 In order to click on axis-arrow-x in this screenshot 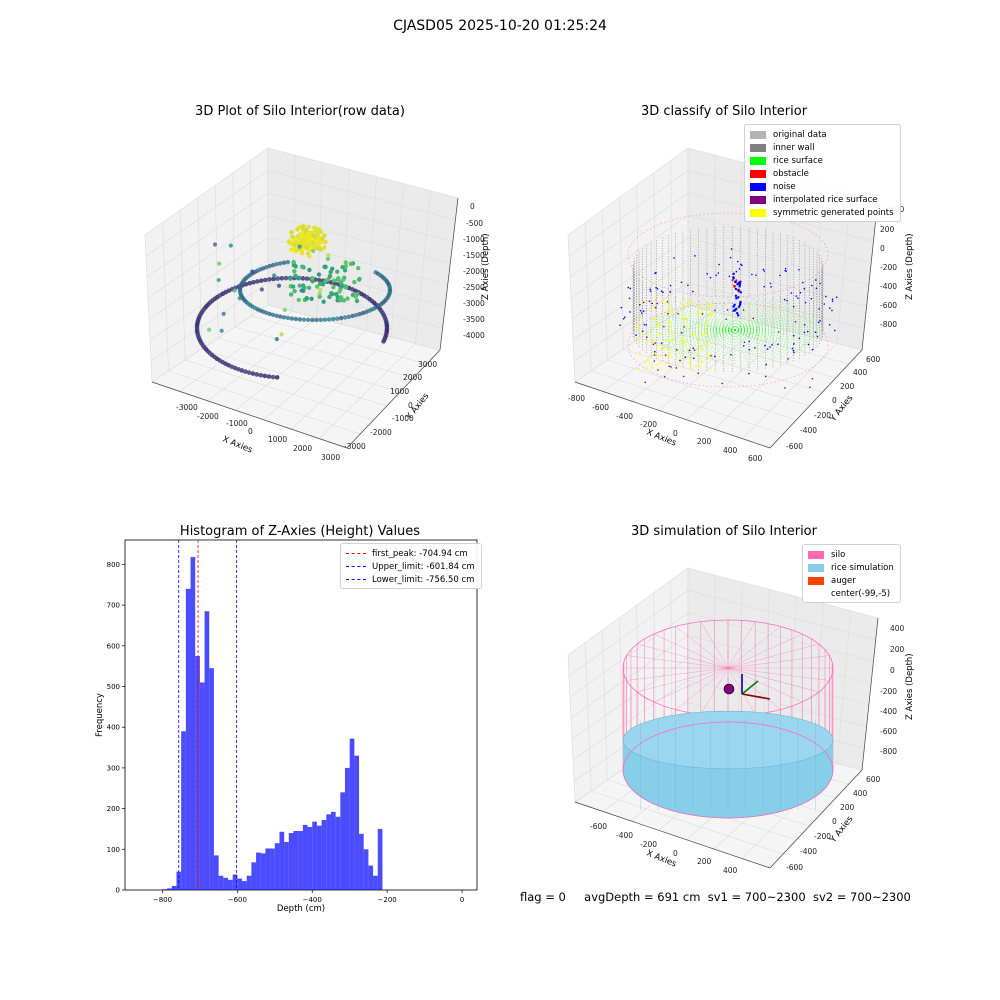, I will do `click(756, 696)`.